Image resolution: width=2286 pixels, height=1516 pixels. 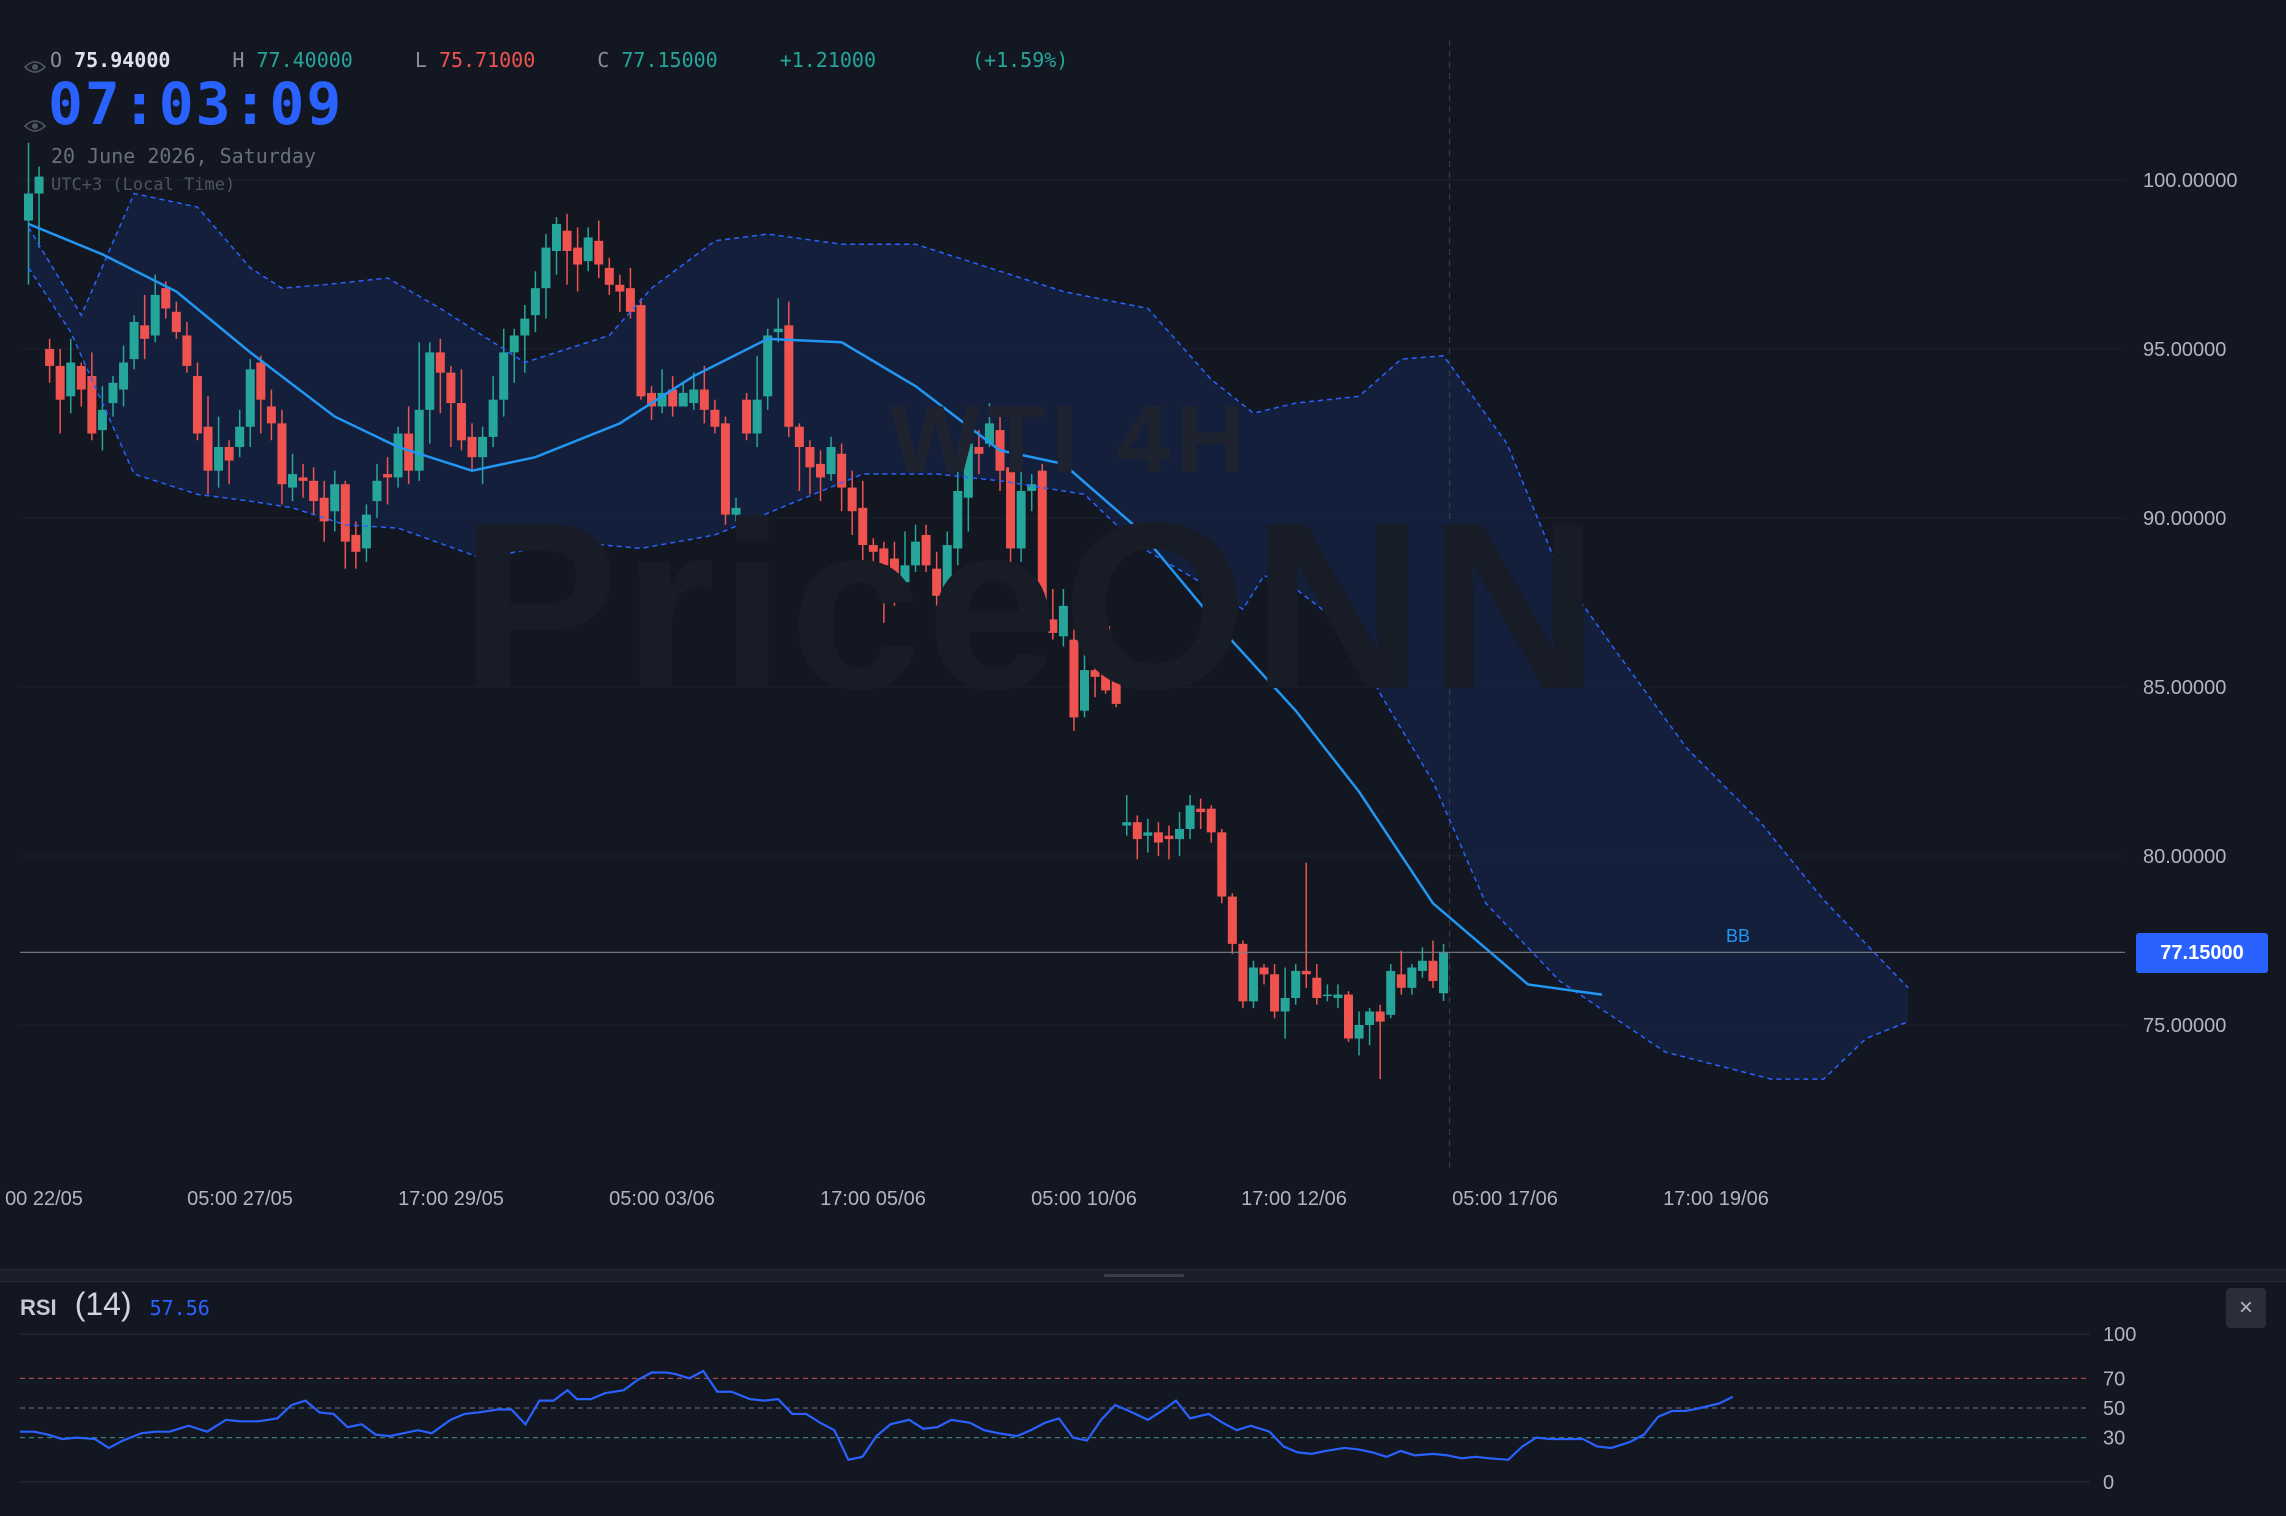 I want to click on y-tick-label: 80.00000, so click(x=2184, y=857).